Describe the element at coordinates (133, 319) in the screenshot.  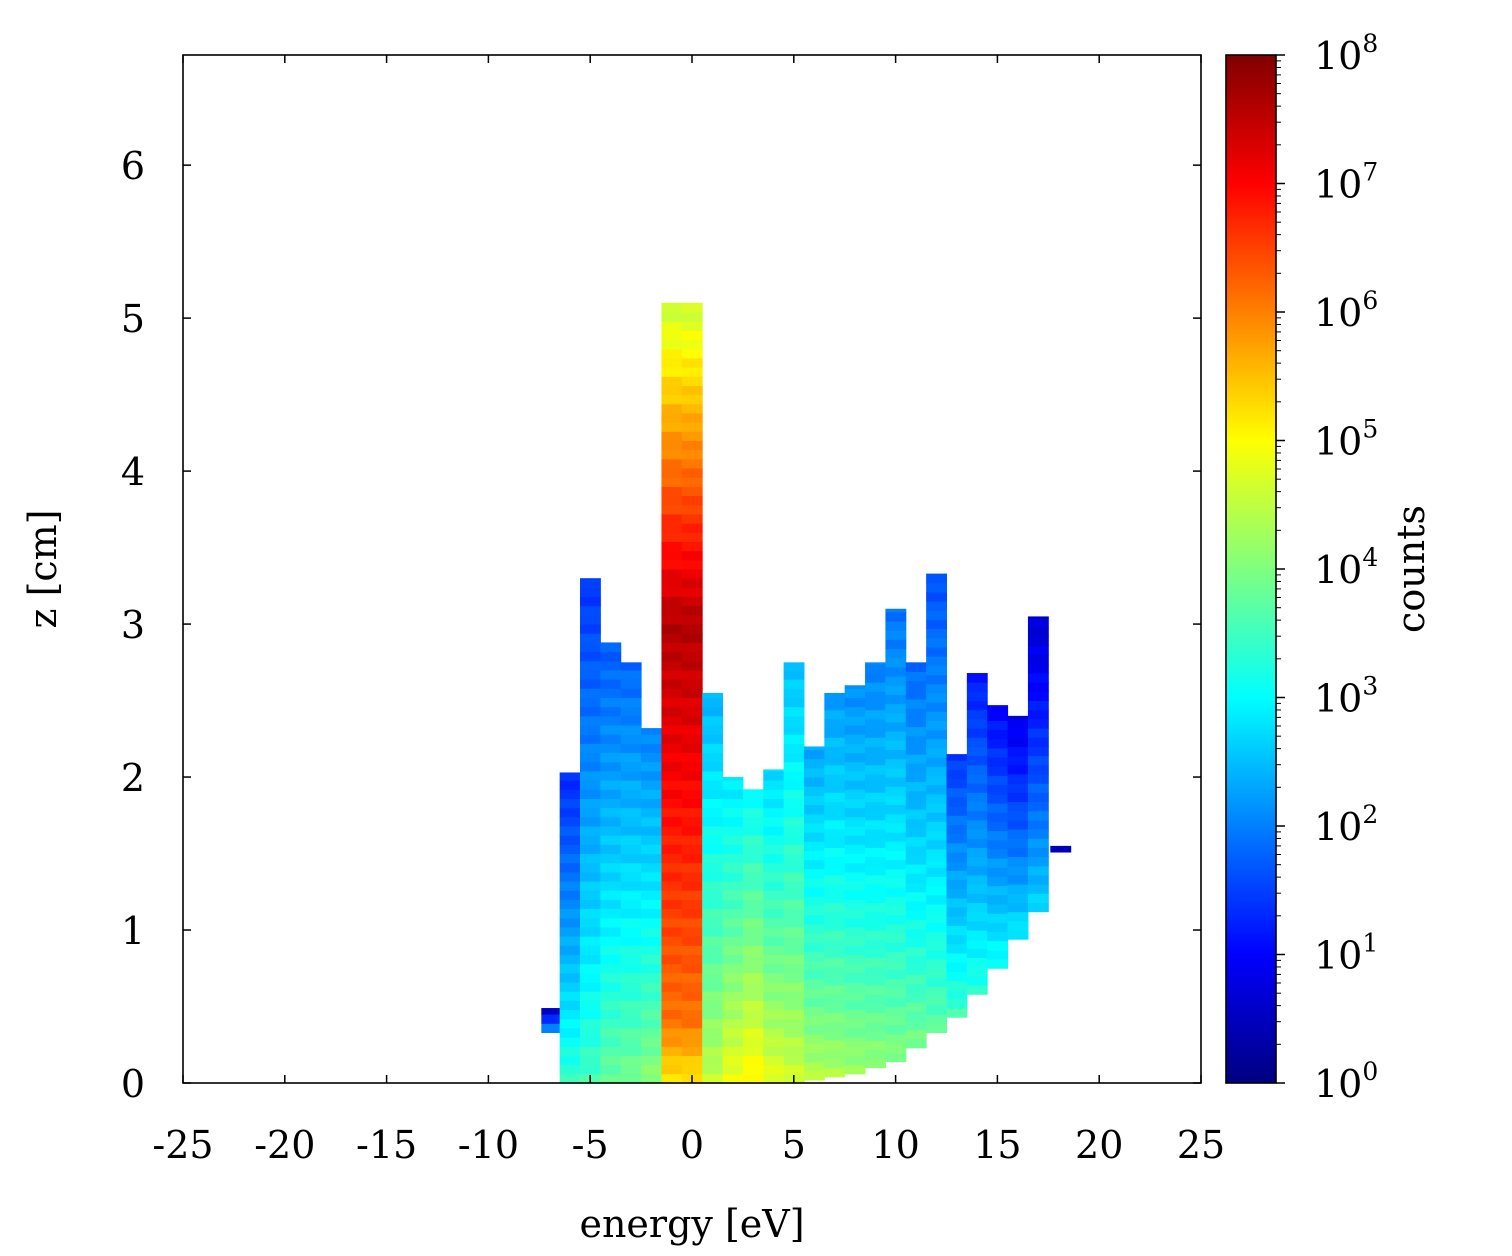
I see `y-tick-label: 5` at that location.